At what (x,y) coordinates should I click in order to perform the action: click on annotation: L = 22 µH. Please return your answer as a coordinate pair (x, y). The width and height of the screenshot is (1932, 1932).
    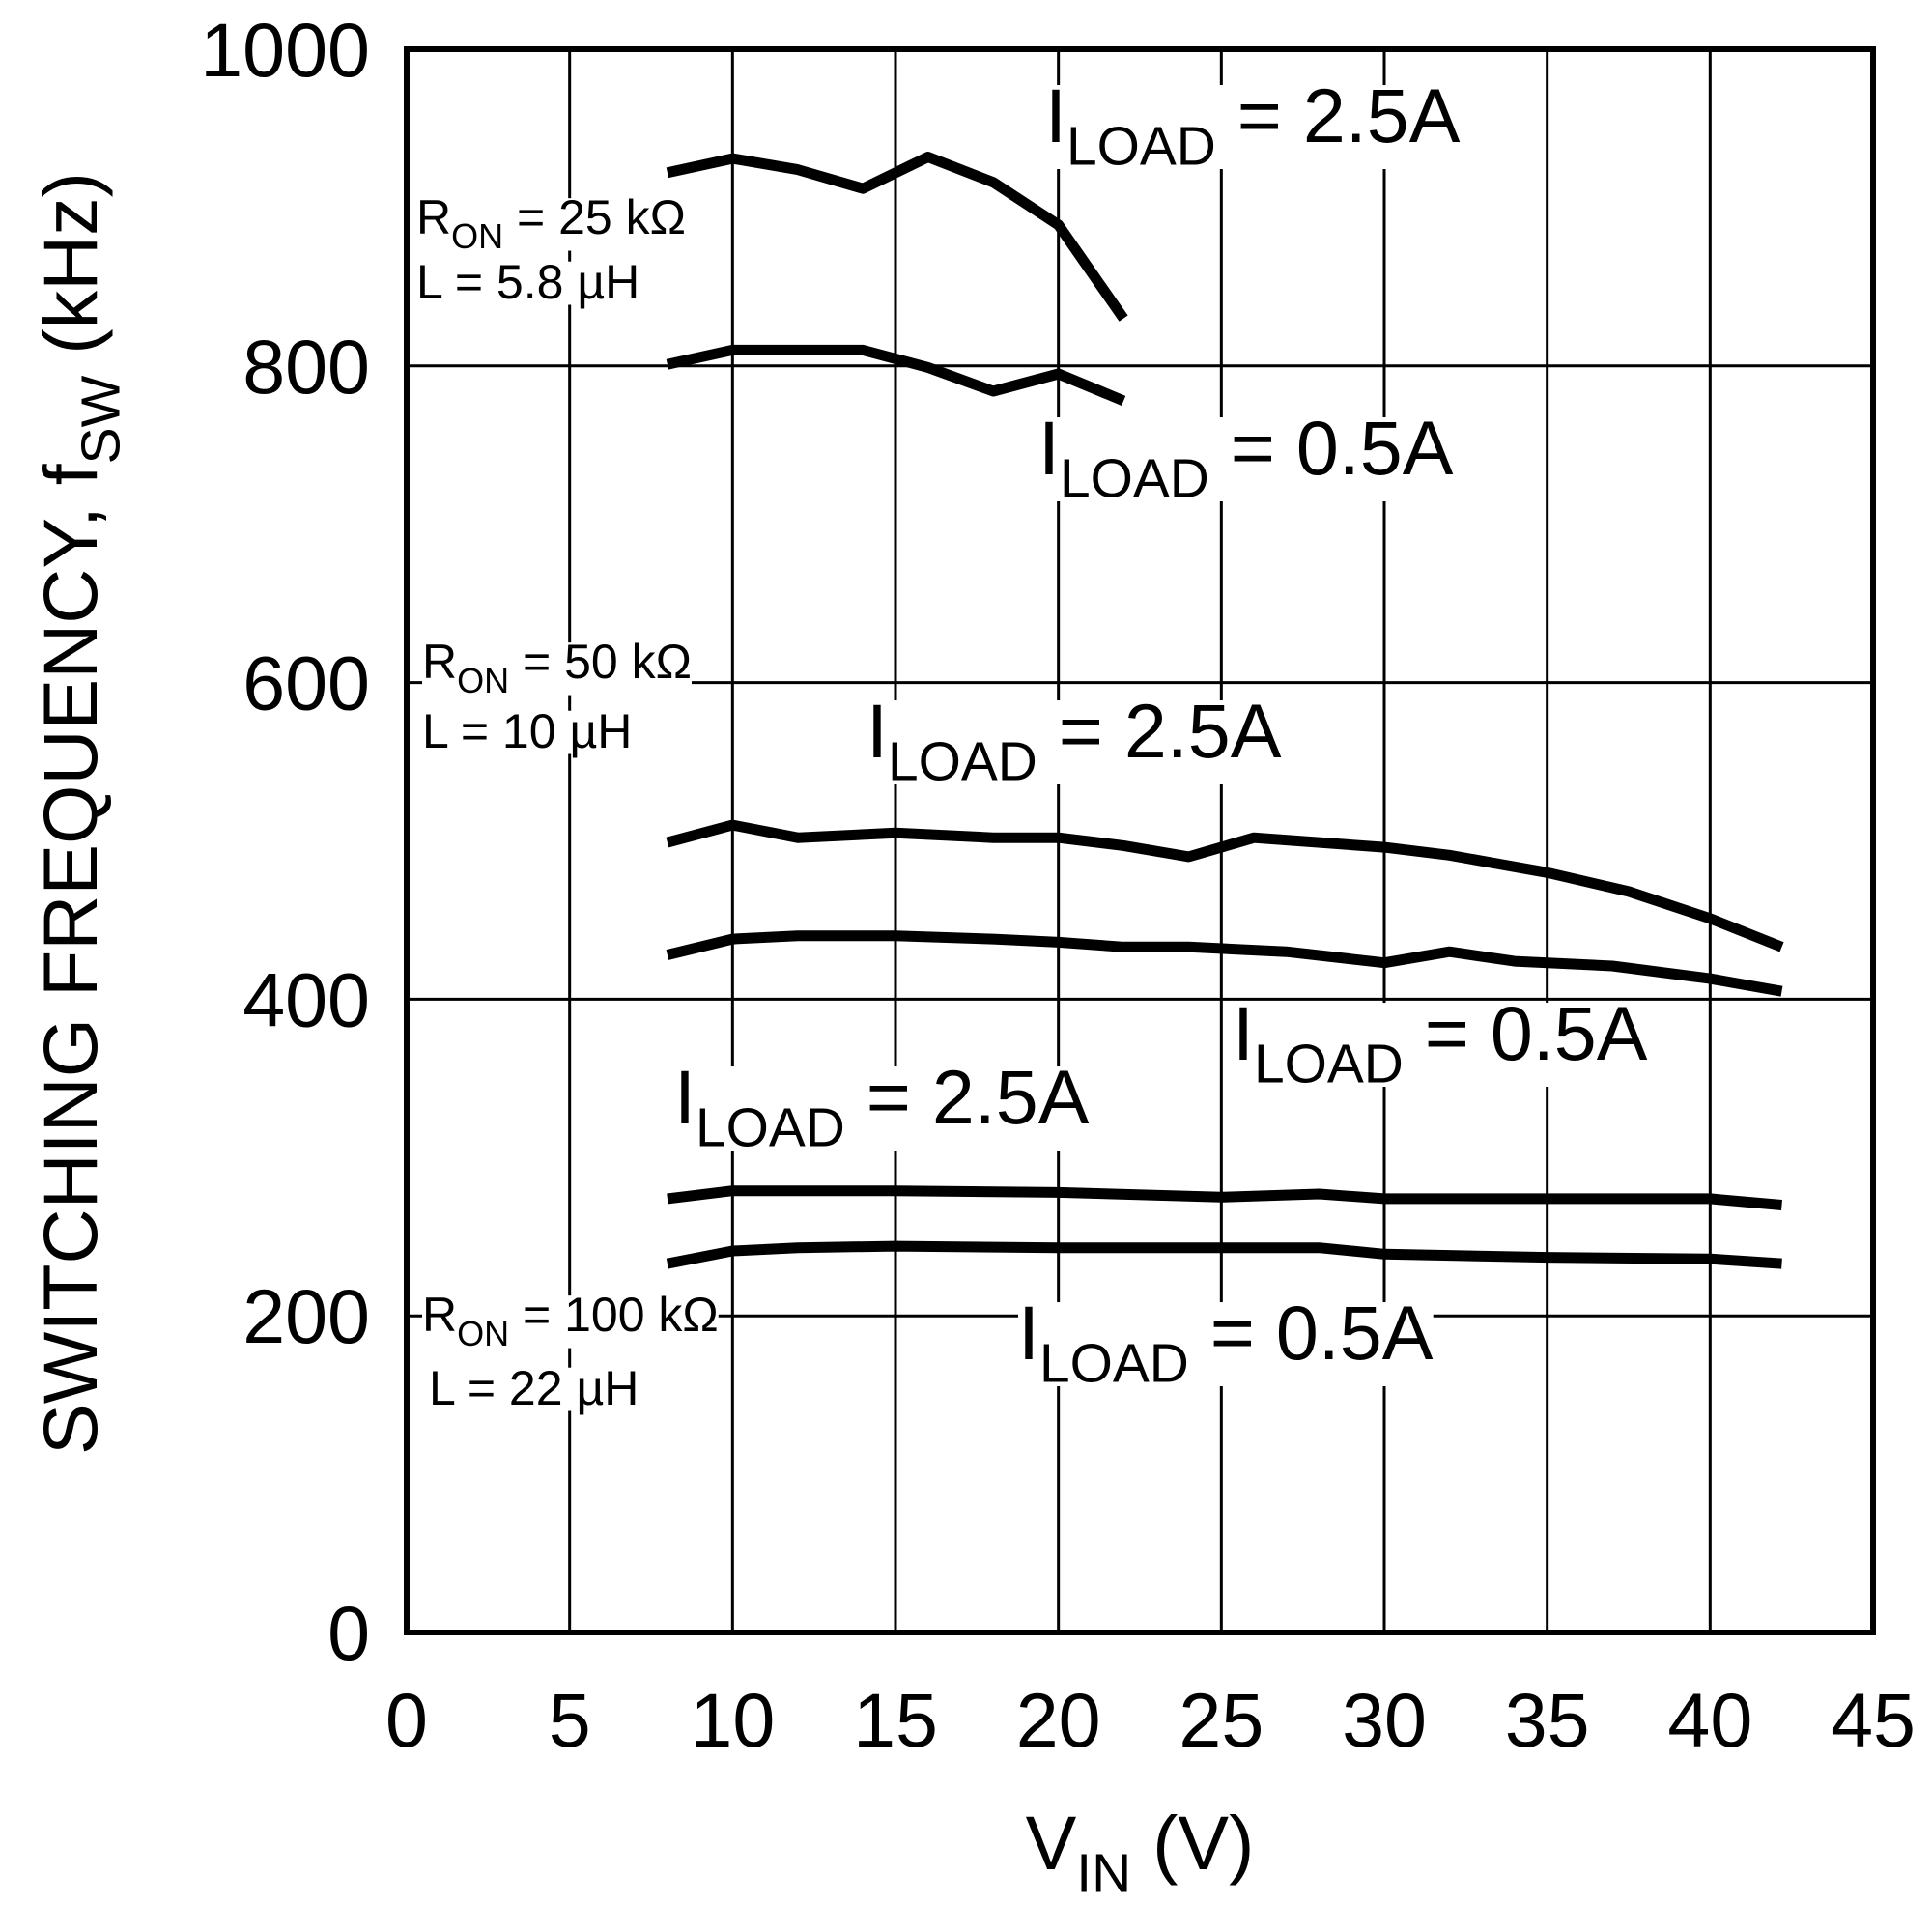
    Looking at the image, I should click on (534, 1388).